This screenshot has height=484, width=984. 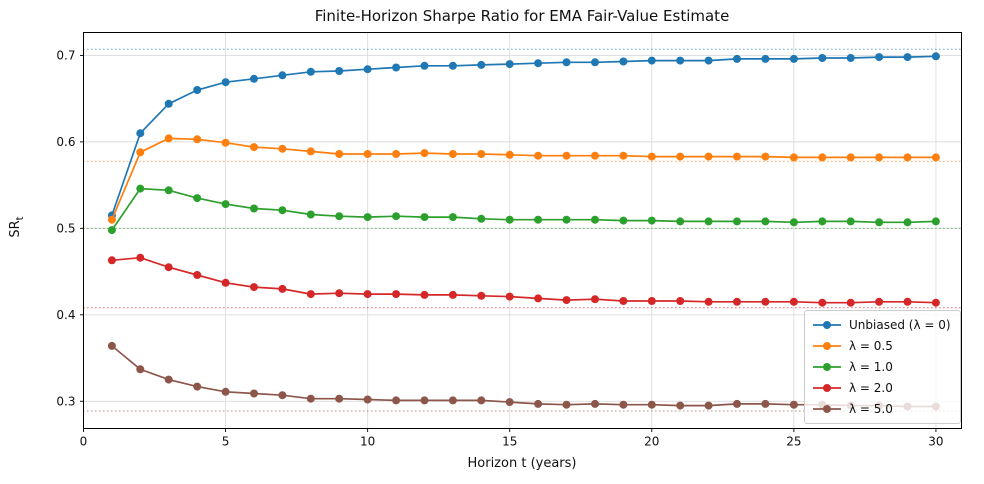 What do you see at coordinates (871, 409) in the screenshot?
I see `legend-item-label: λ = 5.0` at bounding box center [871, 409].